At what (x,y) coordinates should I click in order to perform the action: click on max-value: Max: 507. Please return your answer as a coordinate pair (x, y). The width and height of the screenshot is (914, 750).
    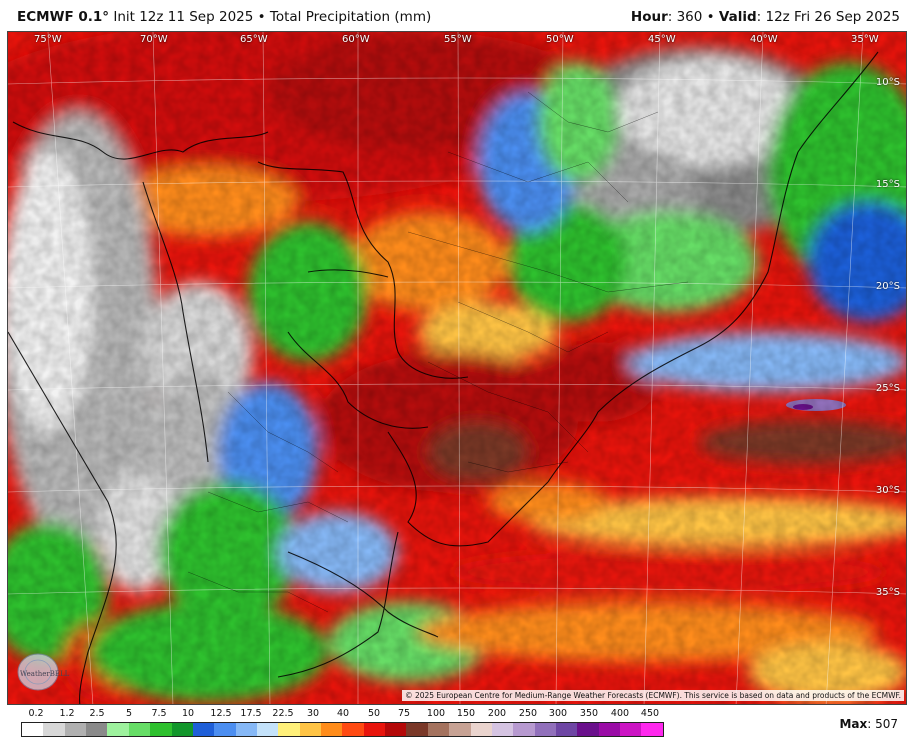
    Looking at the image, I should click on (868, 724).